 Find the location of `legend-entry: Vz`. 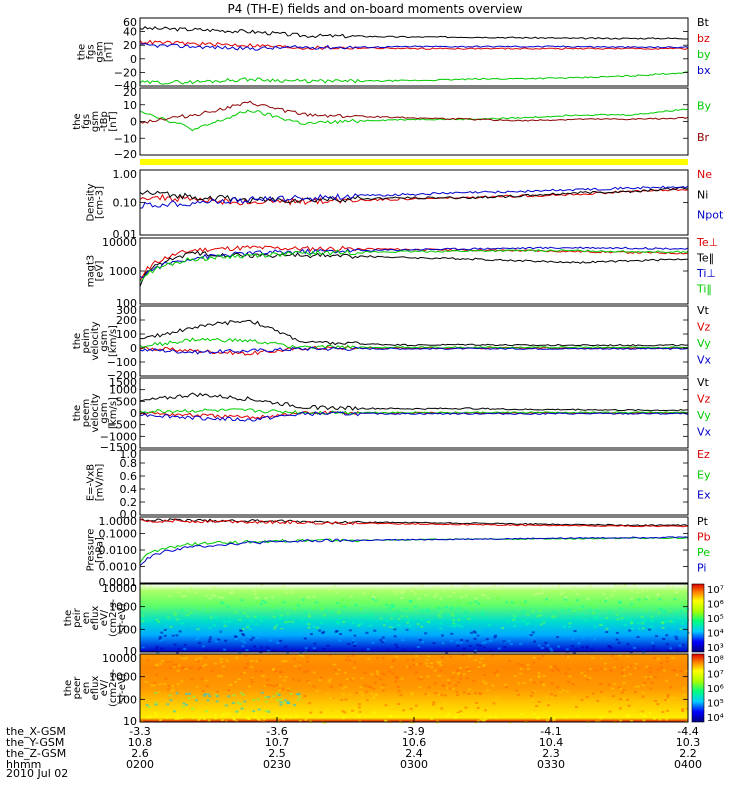

legend-entry: Vz is located at coordinates (704, 399).